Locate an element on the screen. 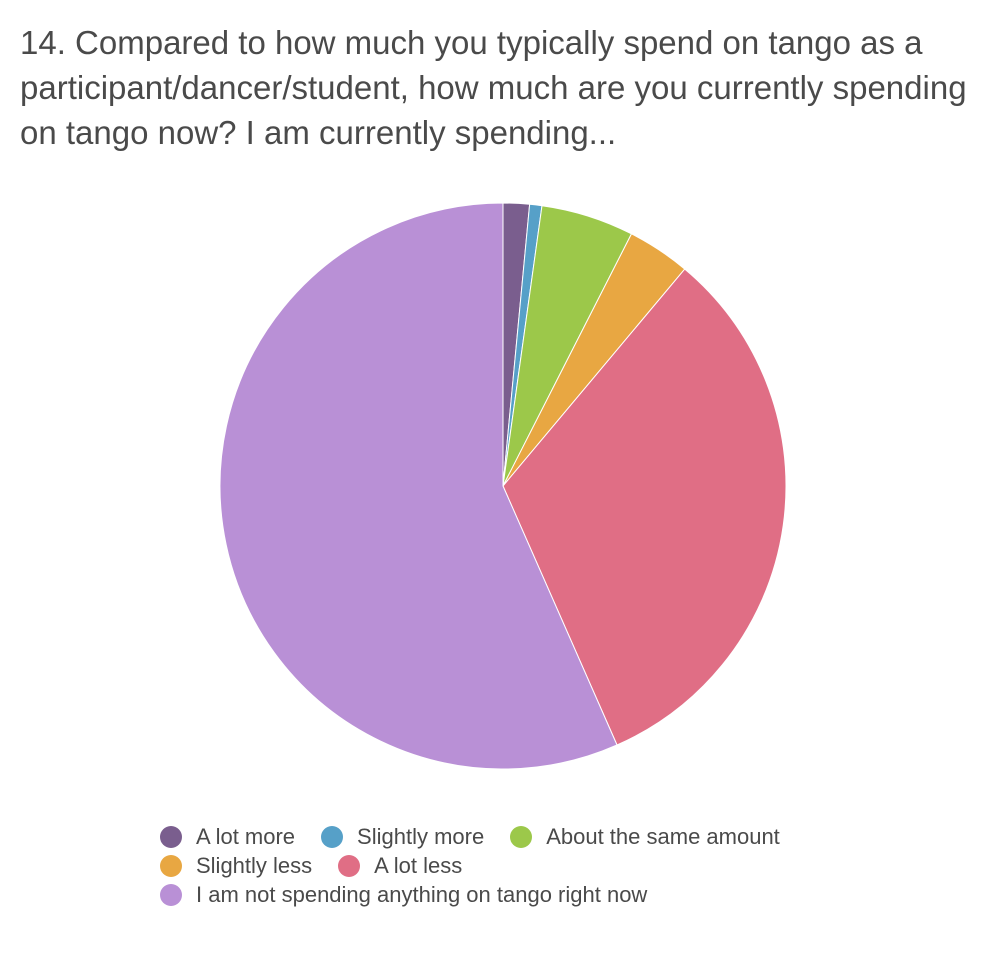 The image size is (1000, 969). legend-item: A lot less is located at coordinates (400, 865).